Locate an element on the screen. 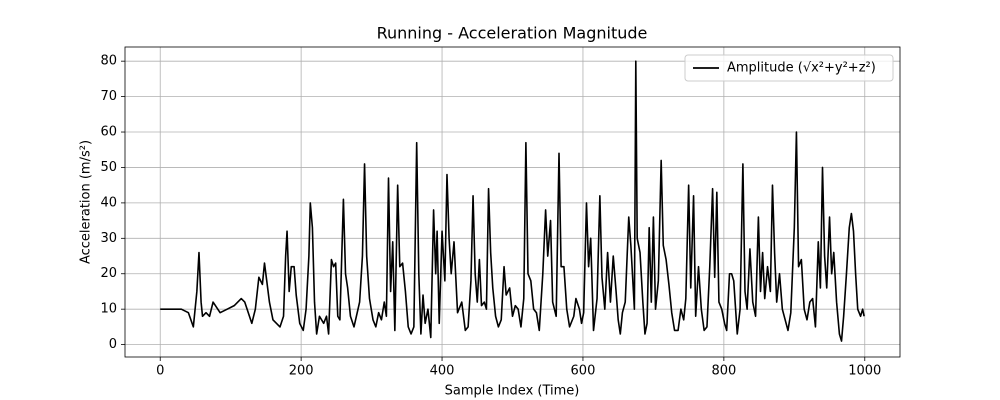 This screenshot has height=400, width=1000. x-tick-label: 200 is located at coordinates (301, 371).